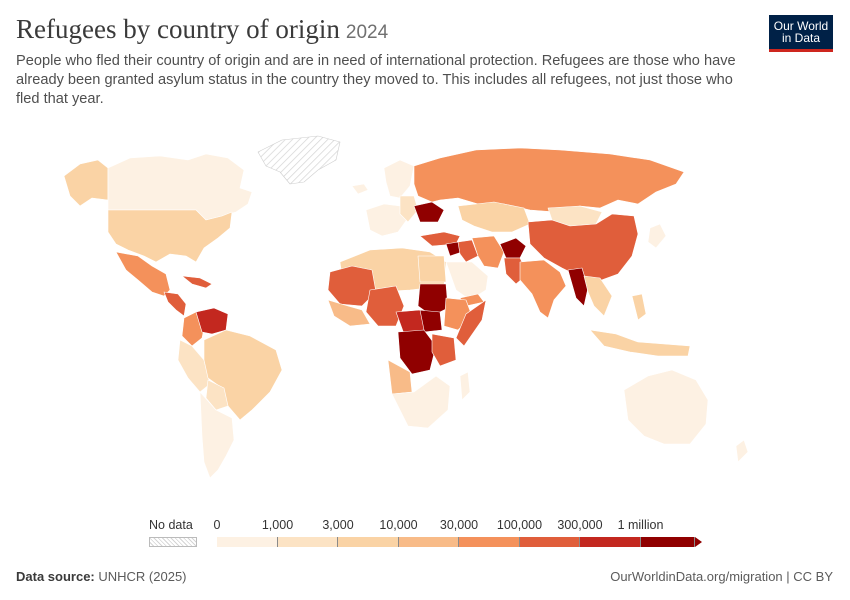 This screenshot has height=600, width=850. What do you see at coordinates (801, 38) in the screenshot?
I see `logo-line-2: in Data` at bounding box center [801, 38].